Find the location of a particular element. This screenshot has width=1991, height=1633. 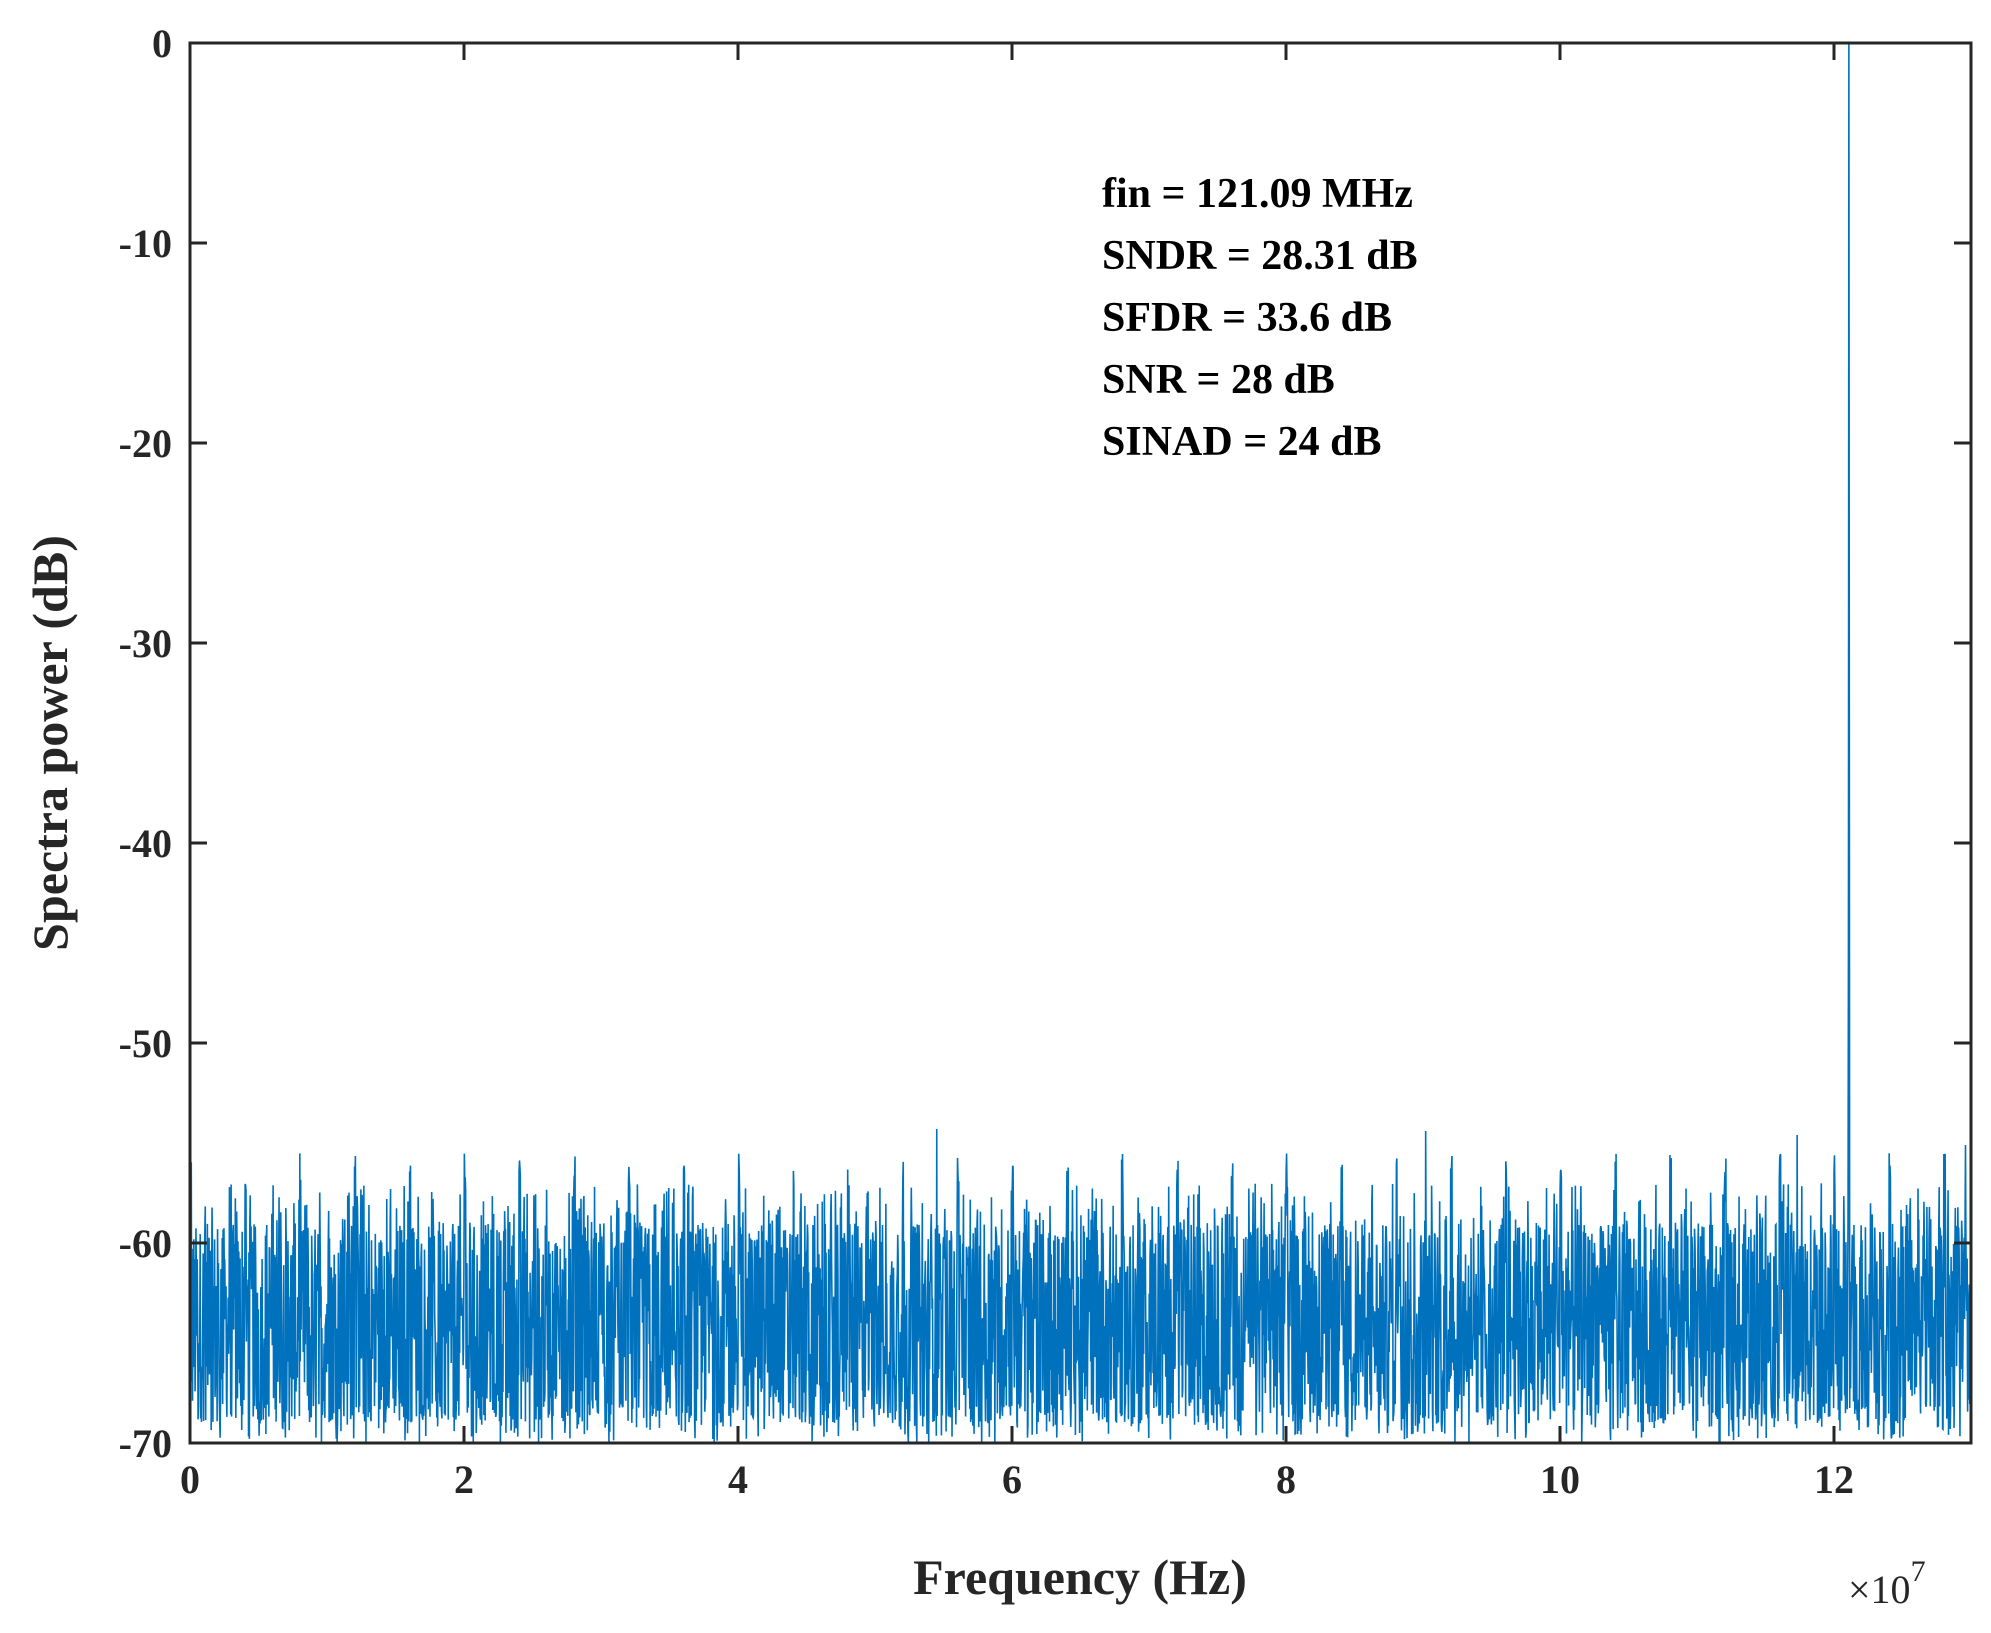

y-tick-label: 0 is located at coordinates (162, 43).